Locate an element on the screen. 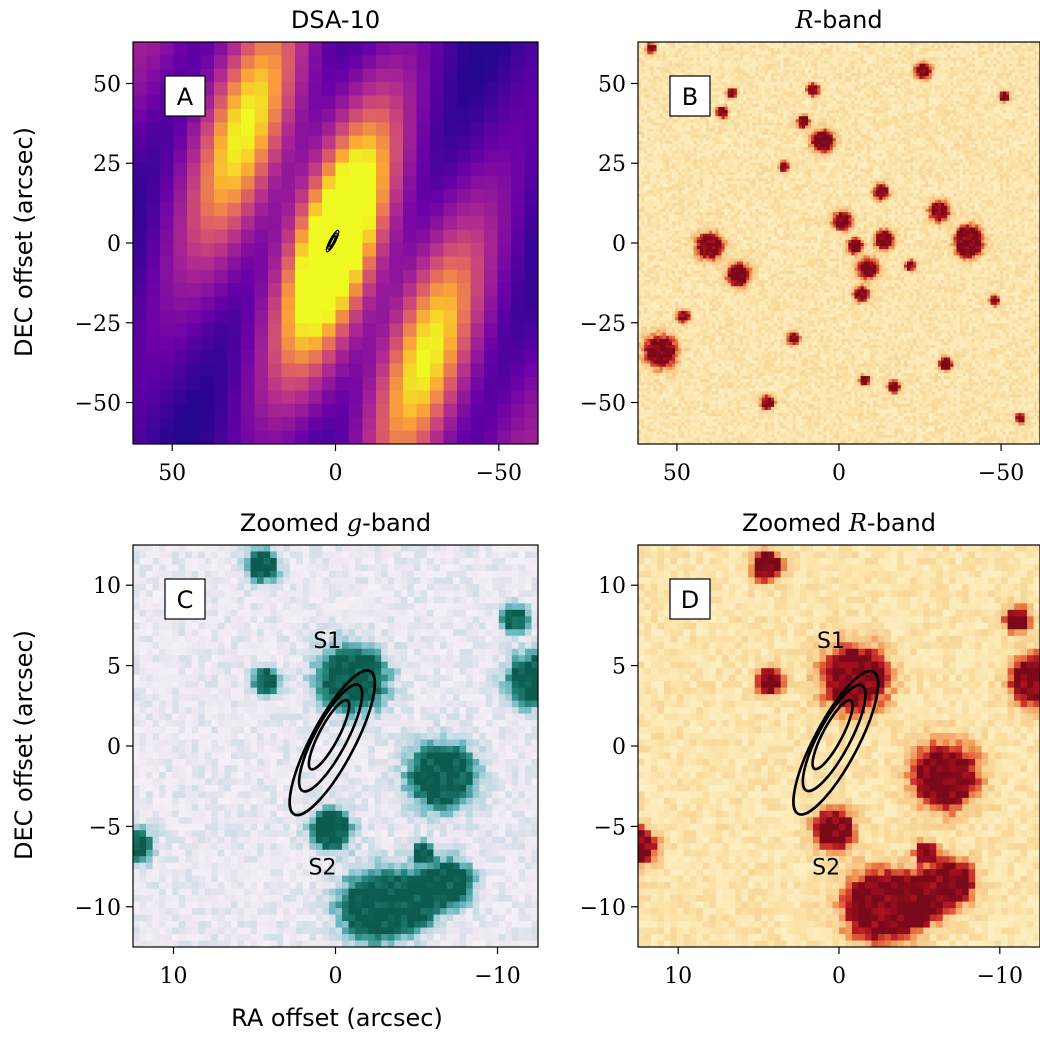 Image resolution: width=1040 pixels, height=1039 pixels. y-tick-label-A-2: 0 is located at coordinates (114, 244).